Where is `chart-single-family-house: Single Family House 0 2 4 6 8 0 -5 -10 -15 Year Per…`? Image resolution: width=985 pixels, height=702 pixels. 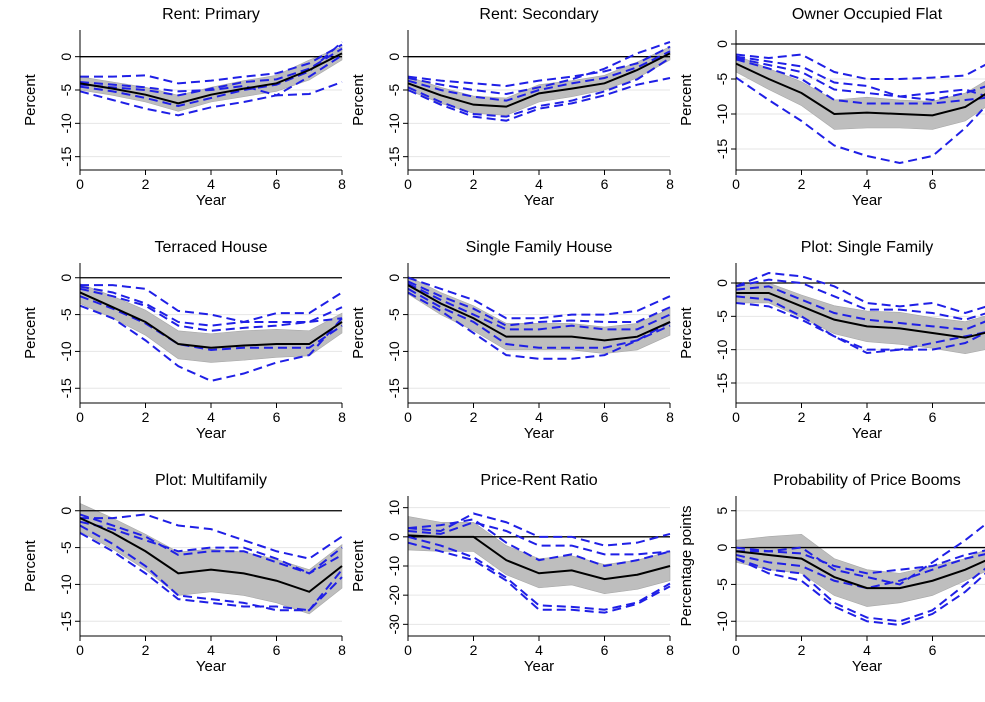 chart-single-family-house: Single Family House 0 2 4 6 8 0 -5 -10 -15 Year Per… is located at coordinates (512, 340).